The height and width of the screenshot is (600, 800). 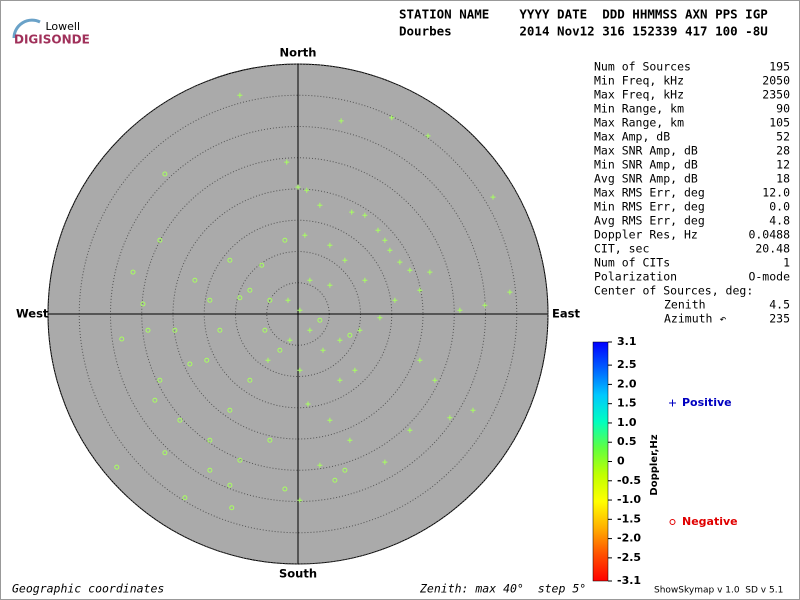 I want to click on stat-value: 52, so click(x=783, y=137).